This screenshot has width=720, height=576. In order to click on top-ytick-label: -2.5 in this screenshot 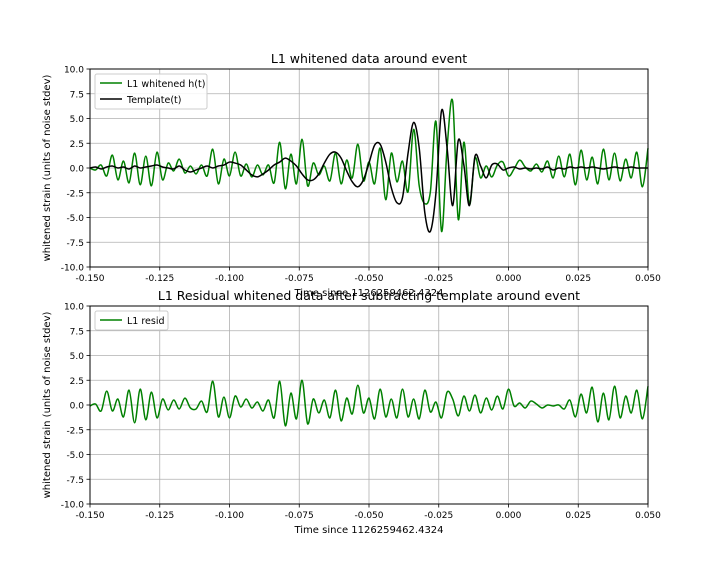, I will do `click(75, 194)`.